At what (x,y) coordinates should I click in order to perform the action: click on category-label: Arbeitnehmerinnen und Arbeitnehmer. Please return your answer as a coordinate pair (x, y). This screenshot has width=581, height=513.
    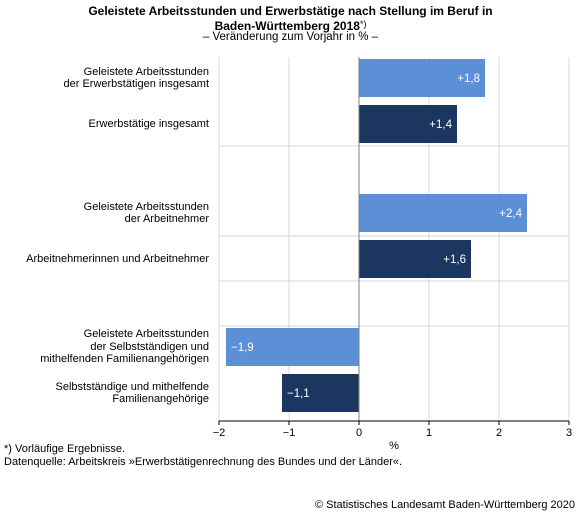
    Looking at the image, I should click on (104, 259).